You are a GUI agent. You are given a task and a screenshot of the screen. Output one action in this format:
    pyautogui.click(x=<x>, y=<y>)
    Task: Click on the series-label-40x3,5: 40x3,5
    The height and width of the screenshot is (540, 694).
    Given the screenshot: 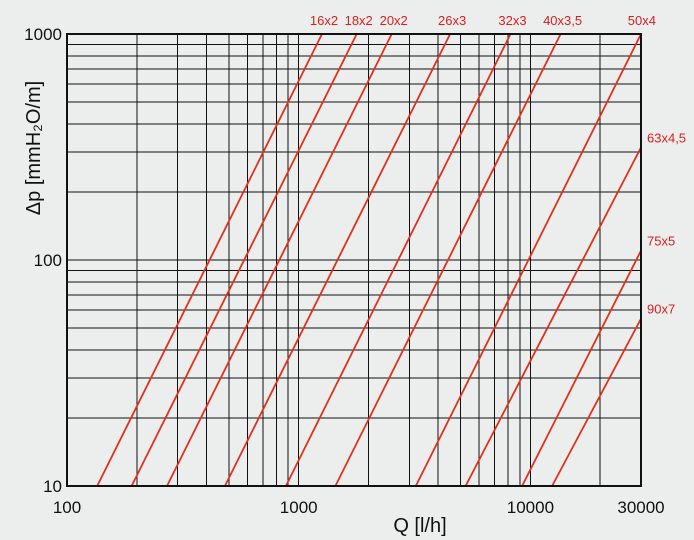 What is the action you would take?
    pyautogui.click(x=562, y=20)
    